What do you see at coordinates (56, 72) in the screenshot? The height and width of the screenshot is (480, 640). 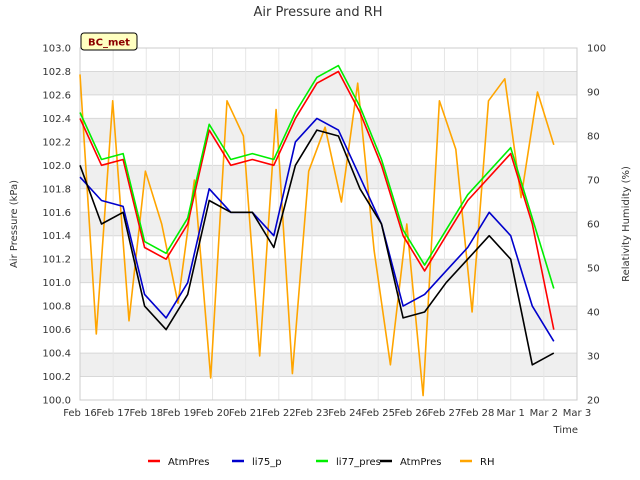 I see `y-left-tick-label: 102.8` at bounding box center [56, 72].